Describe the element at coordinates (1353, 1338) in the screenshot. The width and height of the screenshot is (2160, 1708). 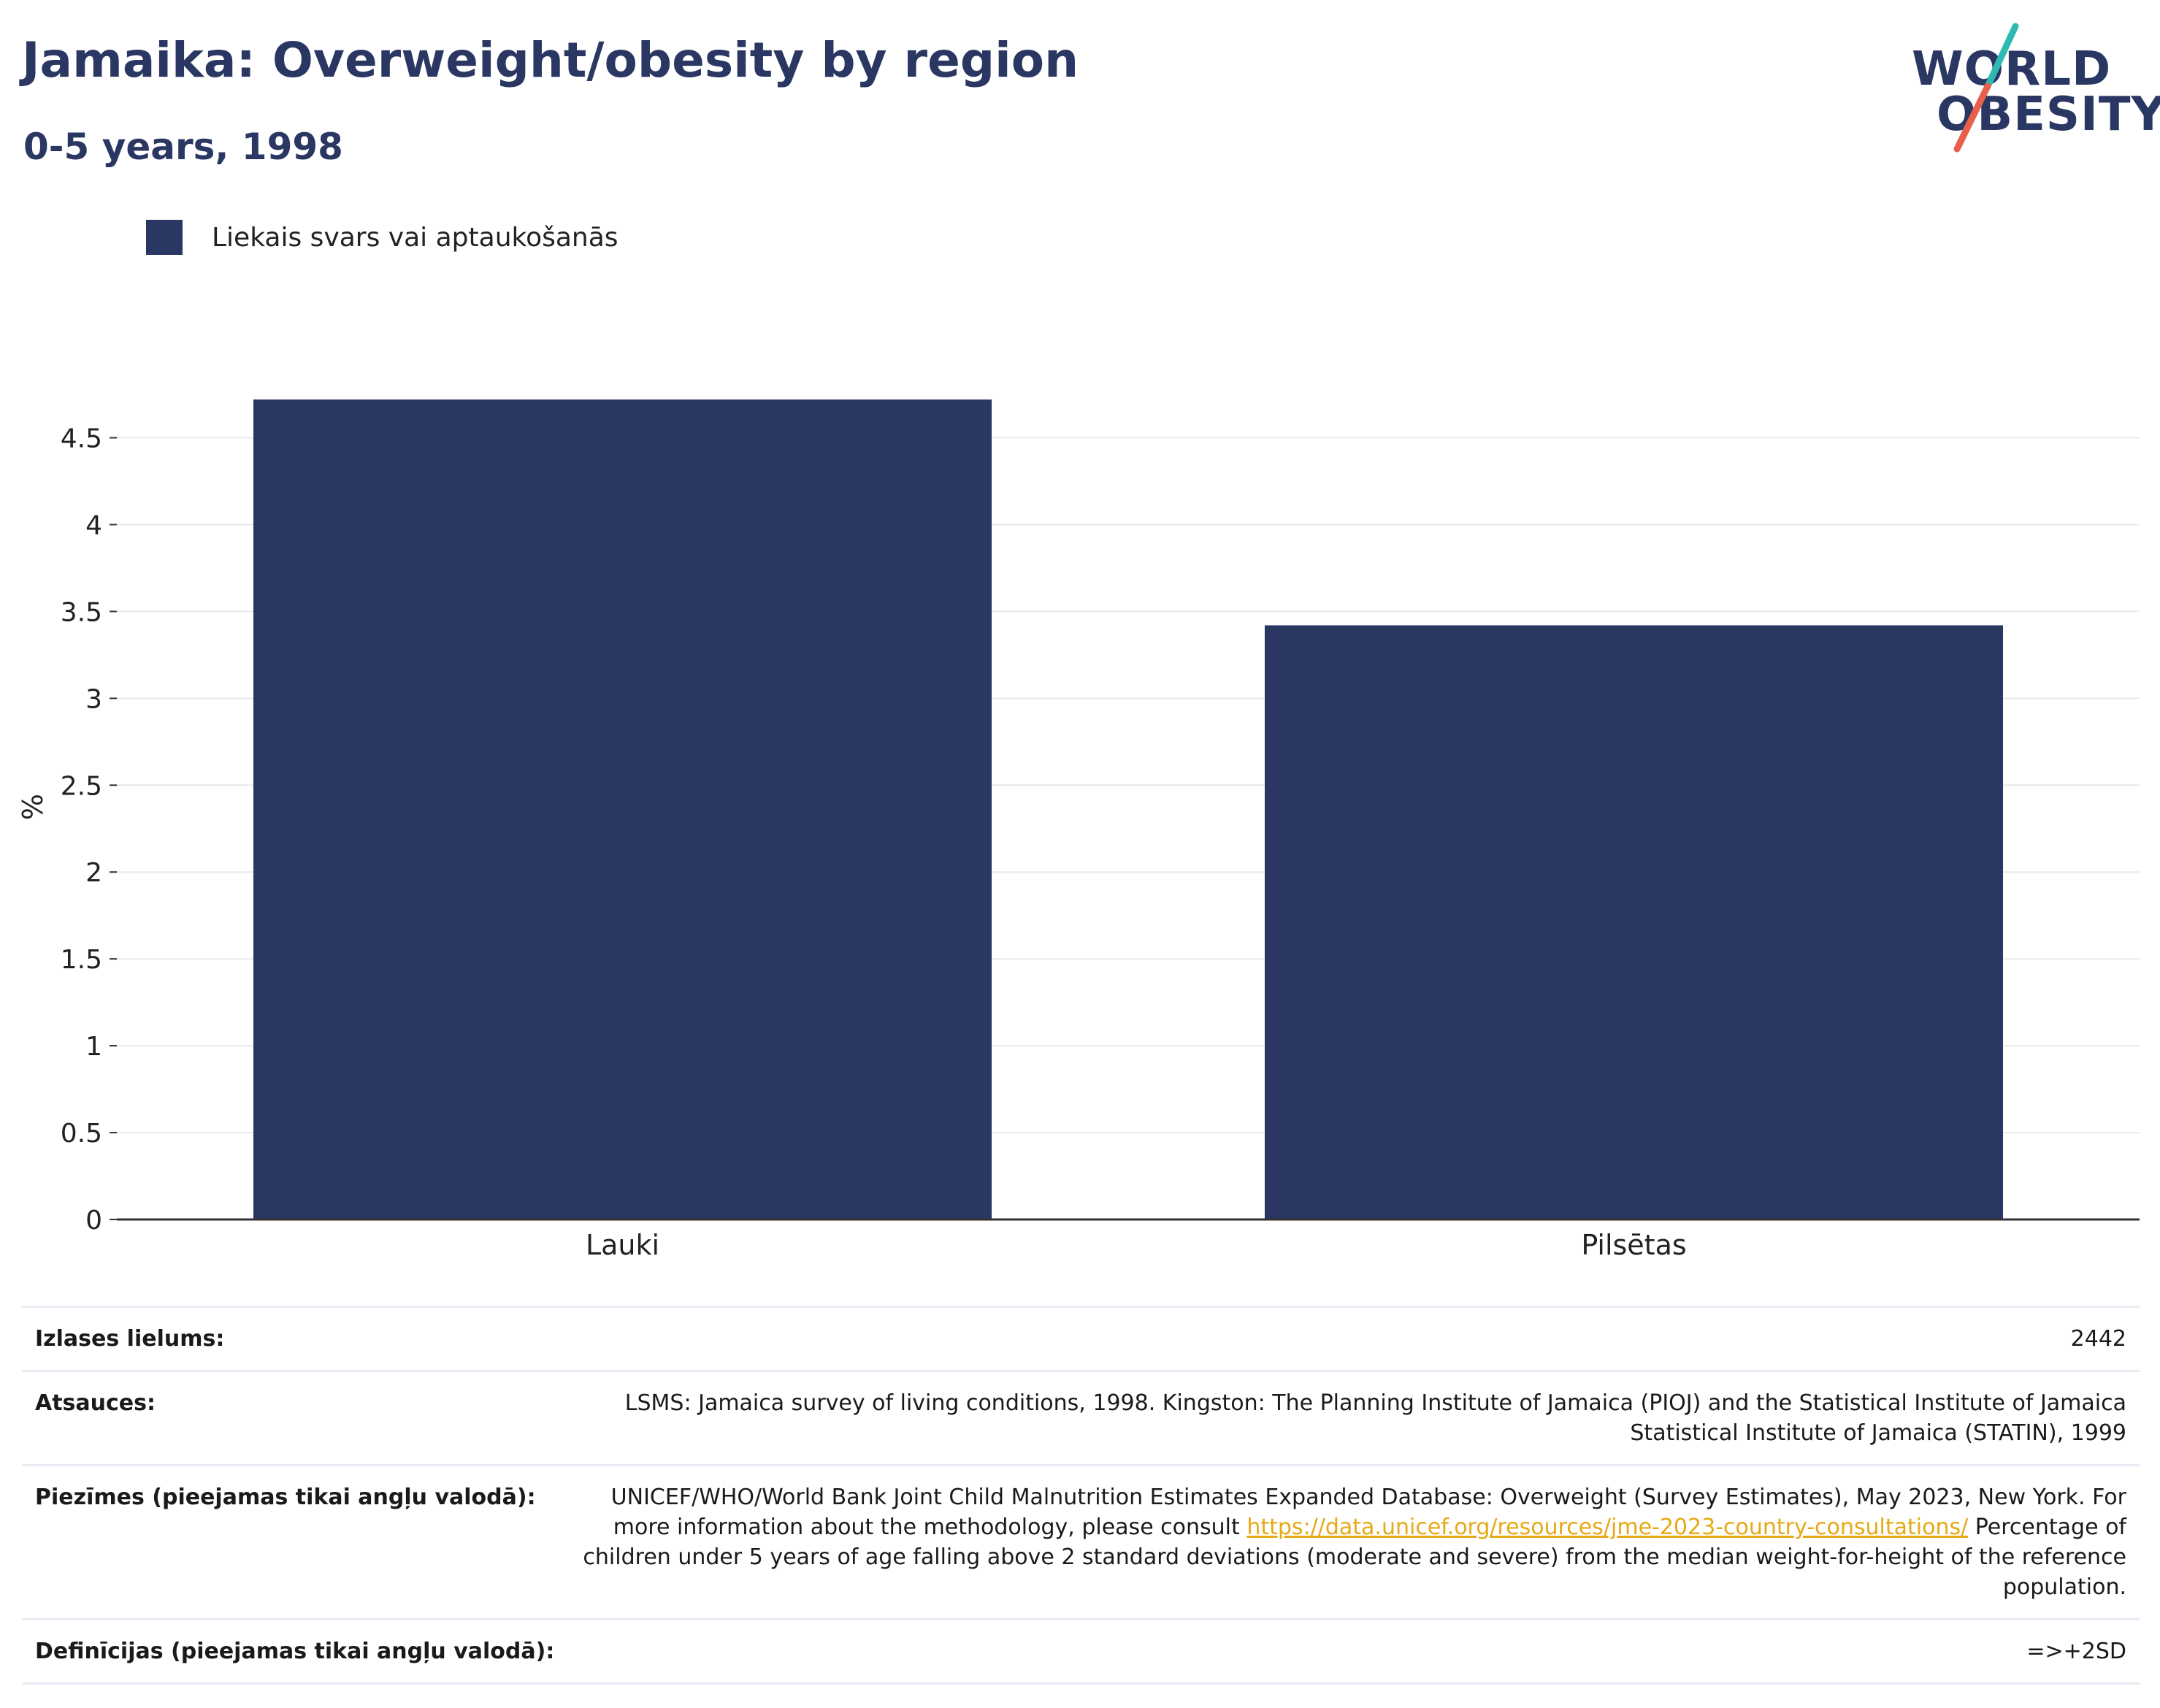
I see `sample-size-value: 2442` at that location.